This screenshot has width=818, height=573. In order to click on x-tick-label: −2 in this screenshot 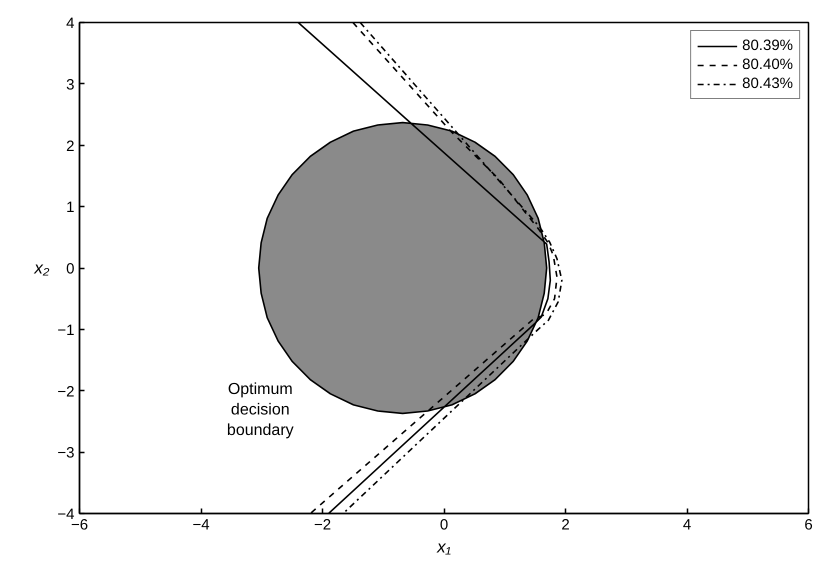, I will do `click(323, 525)`.